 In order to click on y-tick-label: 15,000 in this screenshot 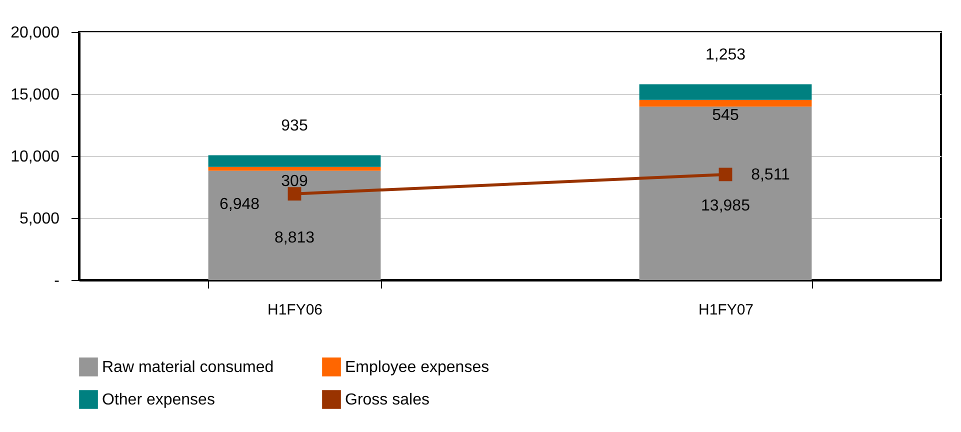, I will do `click(35, 95)`.